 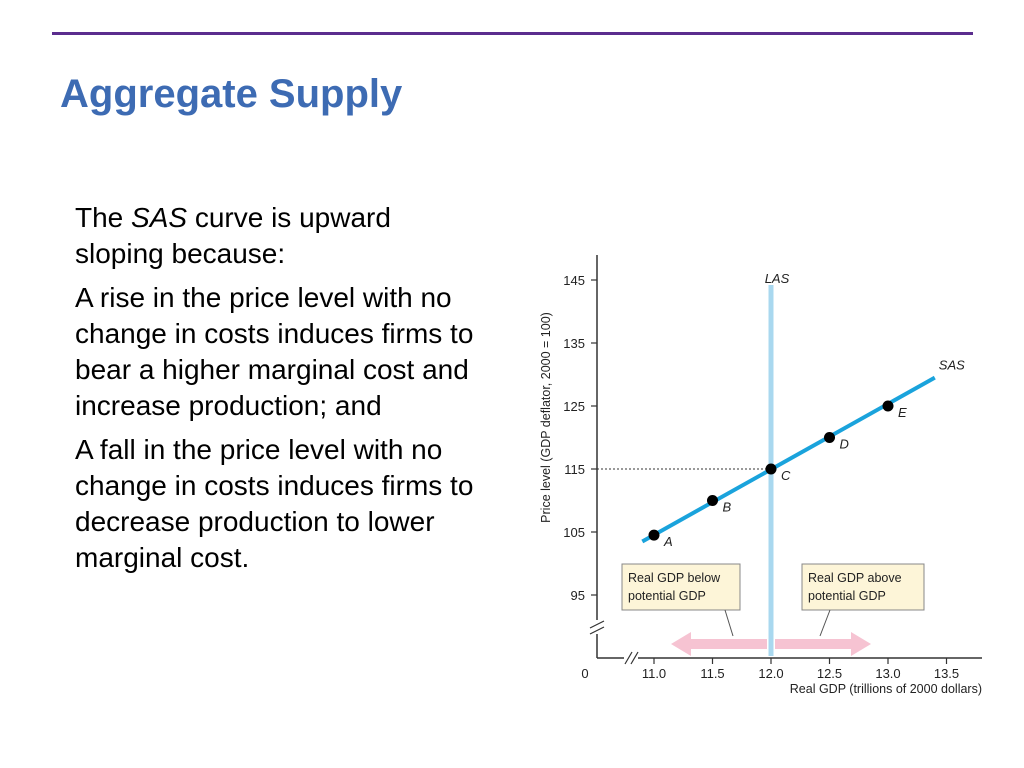 I want to click on intro-text-after: curve is upward sloping because:, so click(x=233, y=235).